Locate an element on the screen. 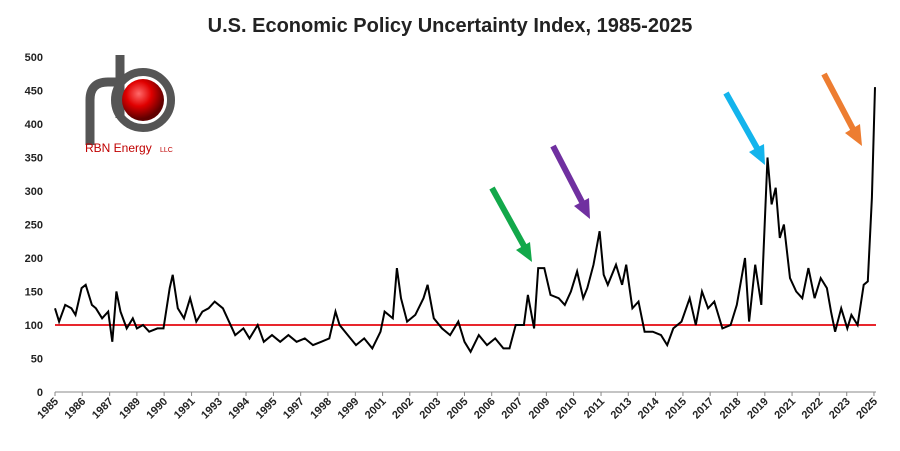  x-tick-label: 1989 is located at coordinates (130, 409).